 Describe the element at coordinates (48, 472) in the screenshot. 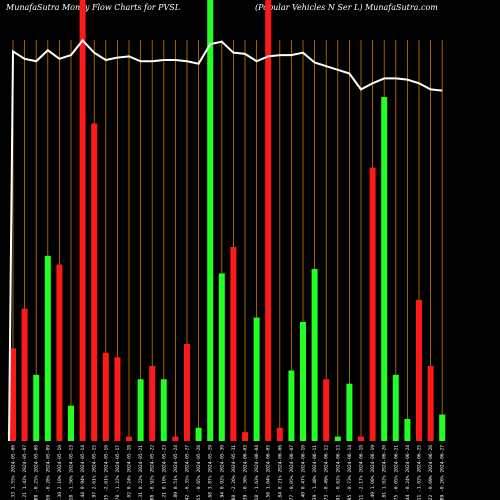

I see `x-tick-label: 133.50 -0.28% 2024-05-09` at that location.